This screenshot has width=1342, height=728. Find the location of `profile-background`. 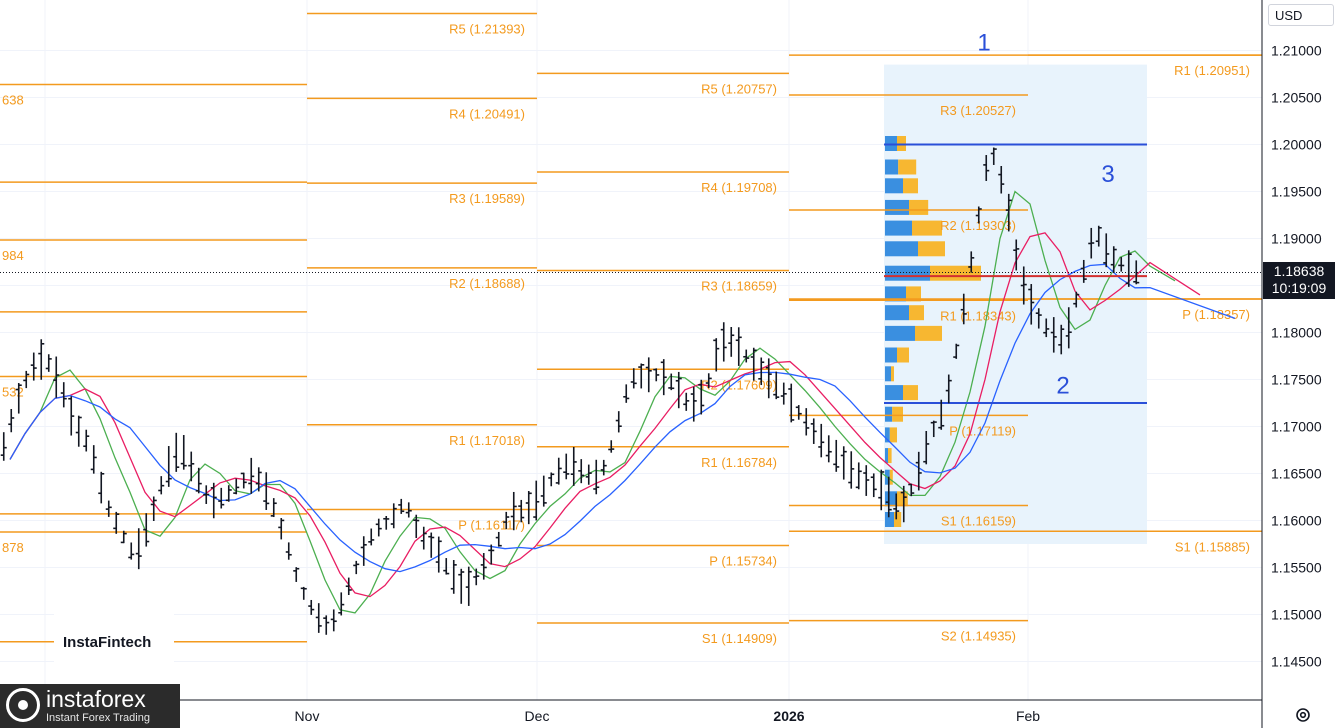

profile-background is located at coordinates (1015, 304).